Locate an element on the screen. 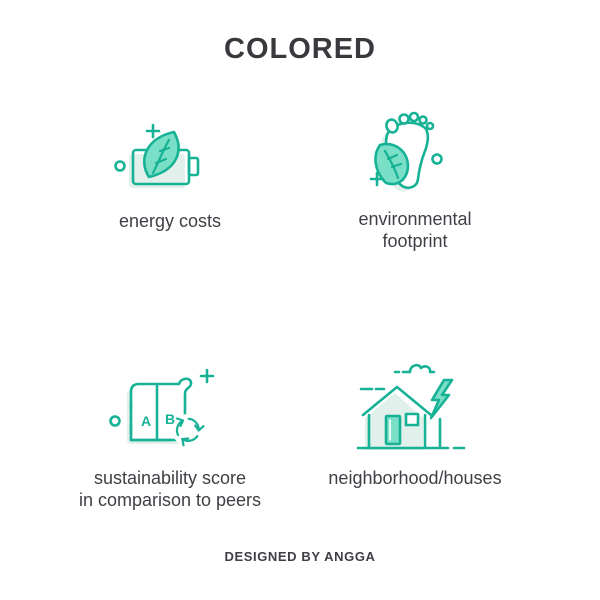 The height and width of the screenshot is (600, 600). recycle-symbol is located at coordinates (190, 432).